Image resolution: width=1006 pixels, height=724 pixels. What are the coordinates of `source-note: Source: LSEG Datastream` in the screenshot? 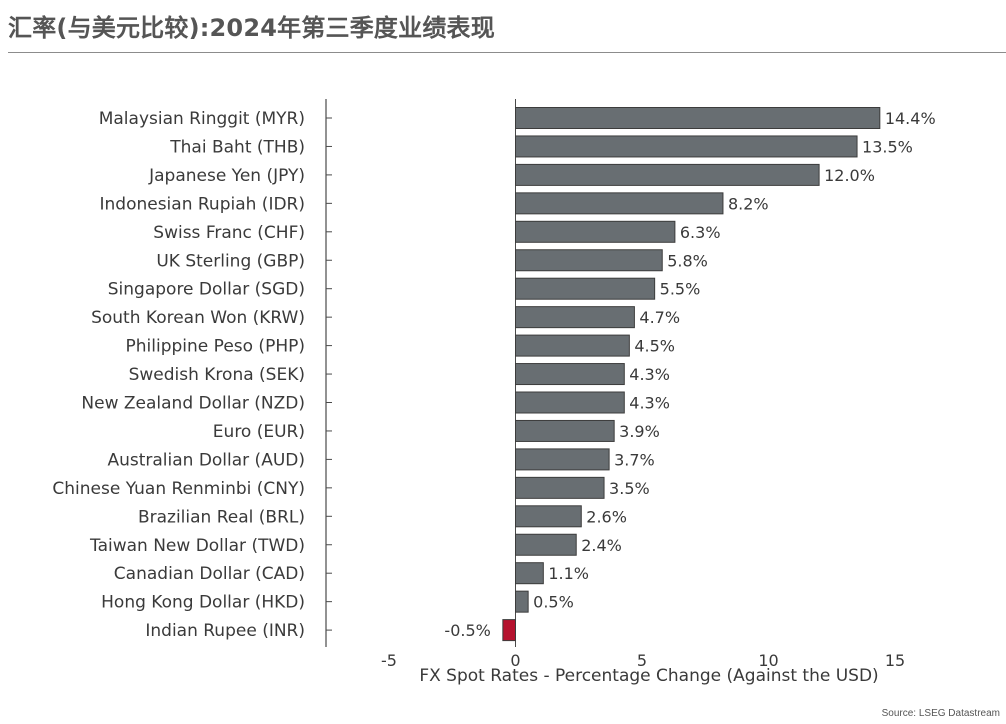 It's located at (940, 713).